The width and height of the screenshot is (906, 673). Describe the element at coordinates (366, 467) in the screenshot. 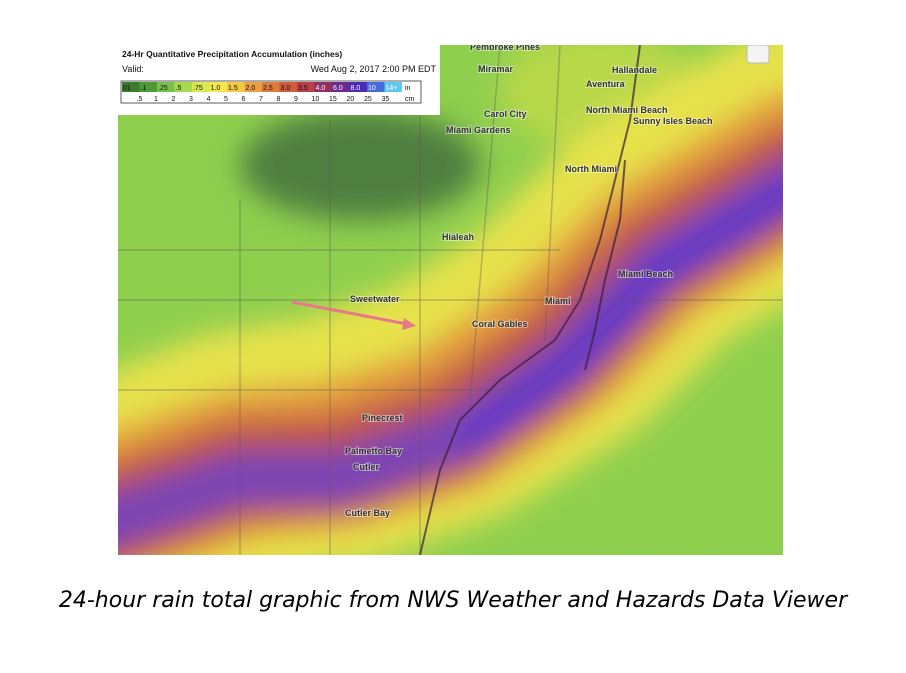

I see `place-label: Cutler` at that location.